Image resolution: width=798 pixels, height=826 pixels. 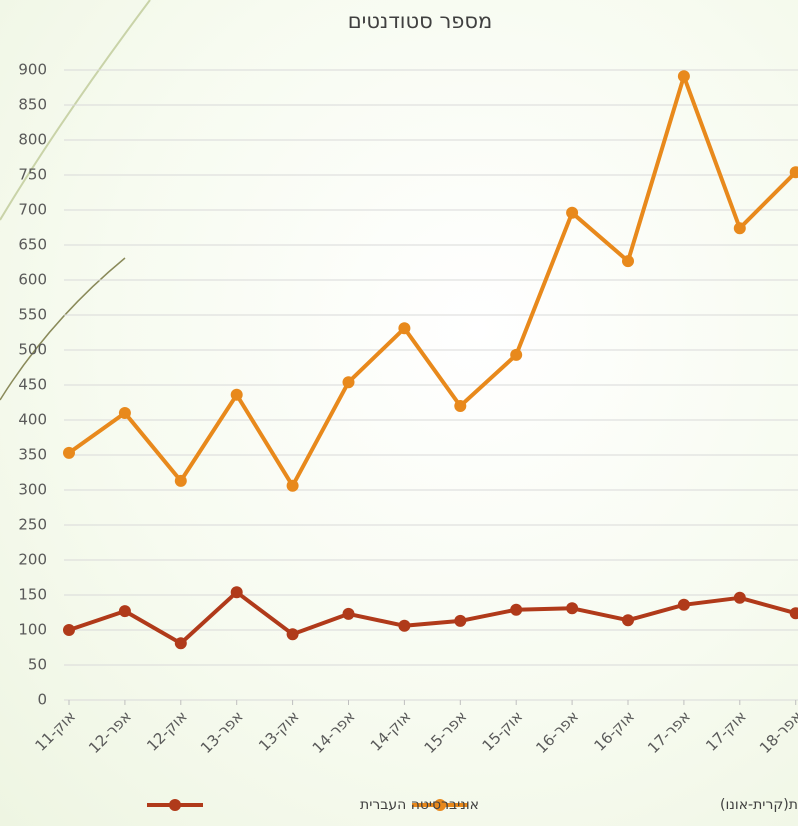 I want to click on x-tick-label: אוק-12, so click(x=167, y=731).